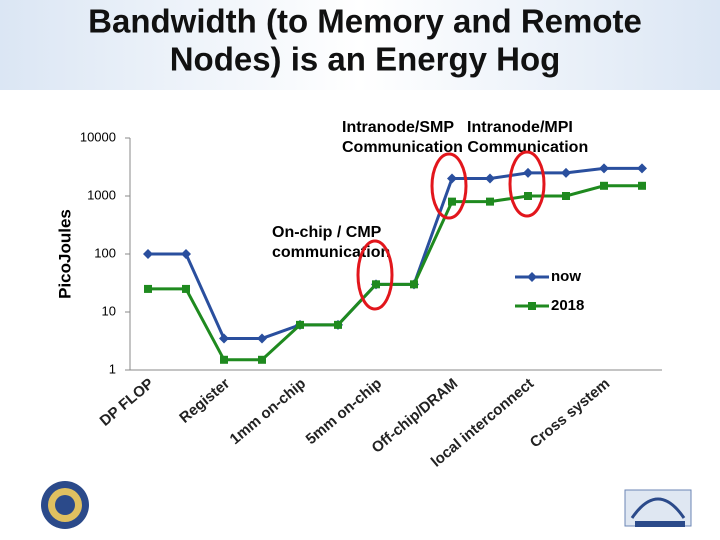  Describe the element at coordinates (570, 413) in the screenshot. I see `x-tick-label: Cross system` at that location.